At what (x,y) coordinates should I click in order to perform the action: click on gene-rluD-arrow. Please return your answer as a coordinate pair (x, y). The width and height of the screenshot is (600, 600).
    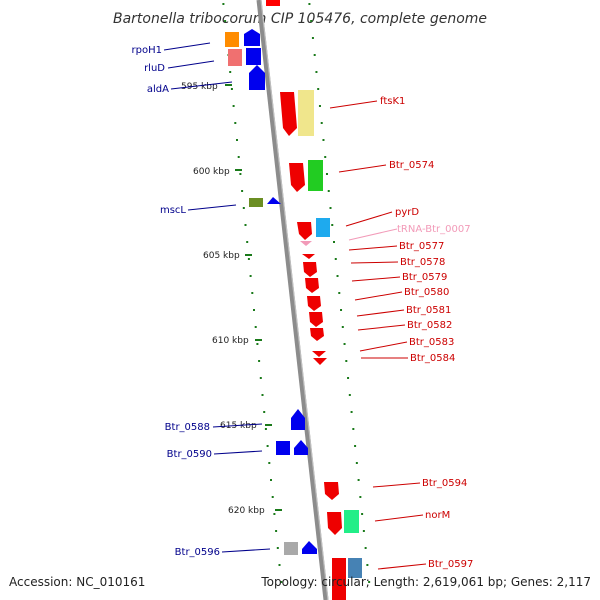
    Looking at the image, I should click on (253, 56).